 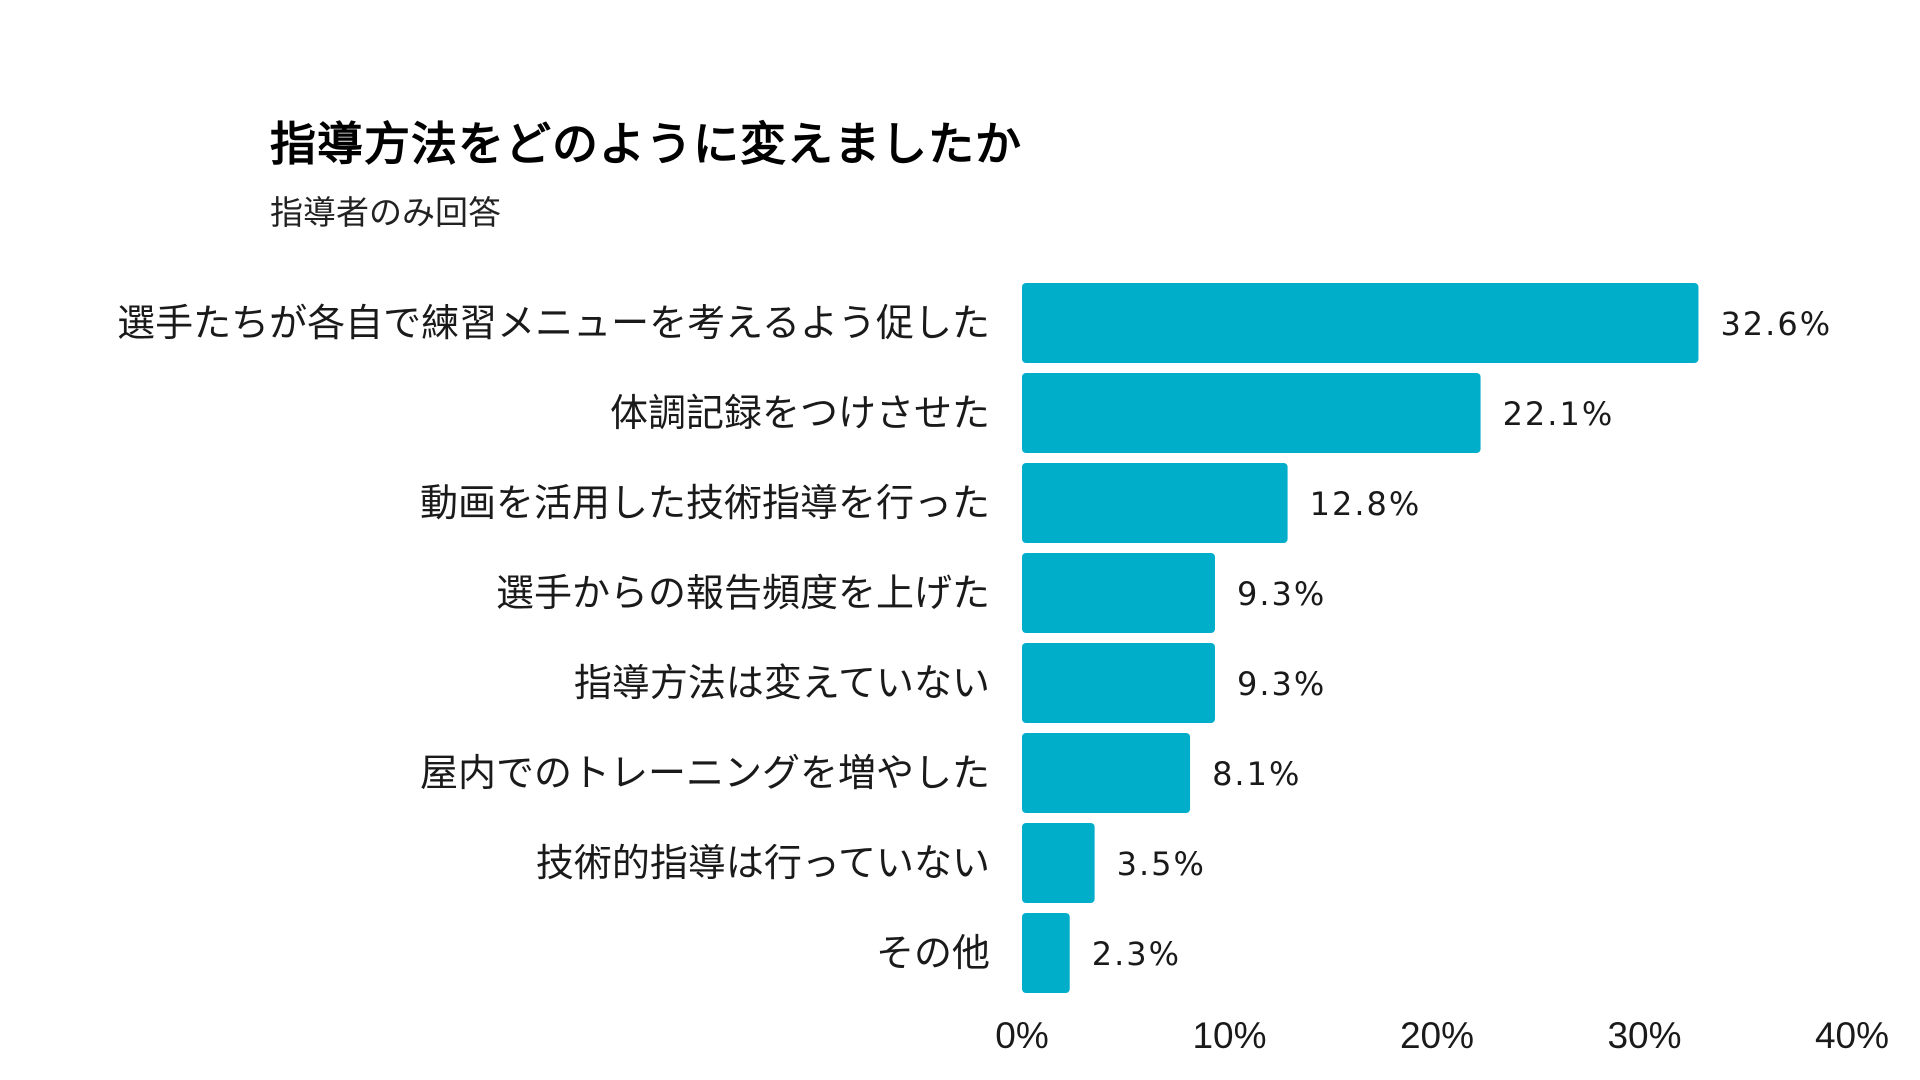 What do you see at coordinates (1852, 1035) in the screenshot?
I see `x-tick-label-5: 40%` at bounding box center [1852, 1035].